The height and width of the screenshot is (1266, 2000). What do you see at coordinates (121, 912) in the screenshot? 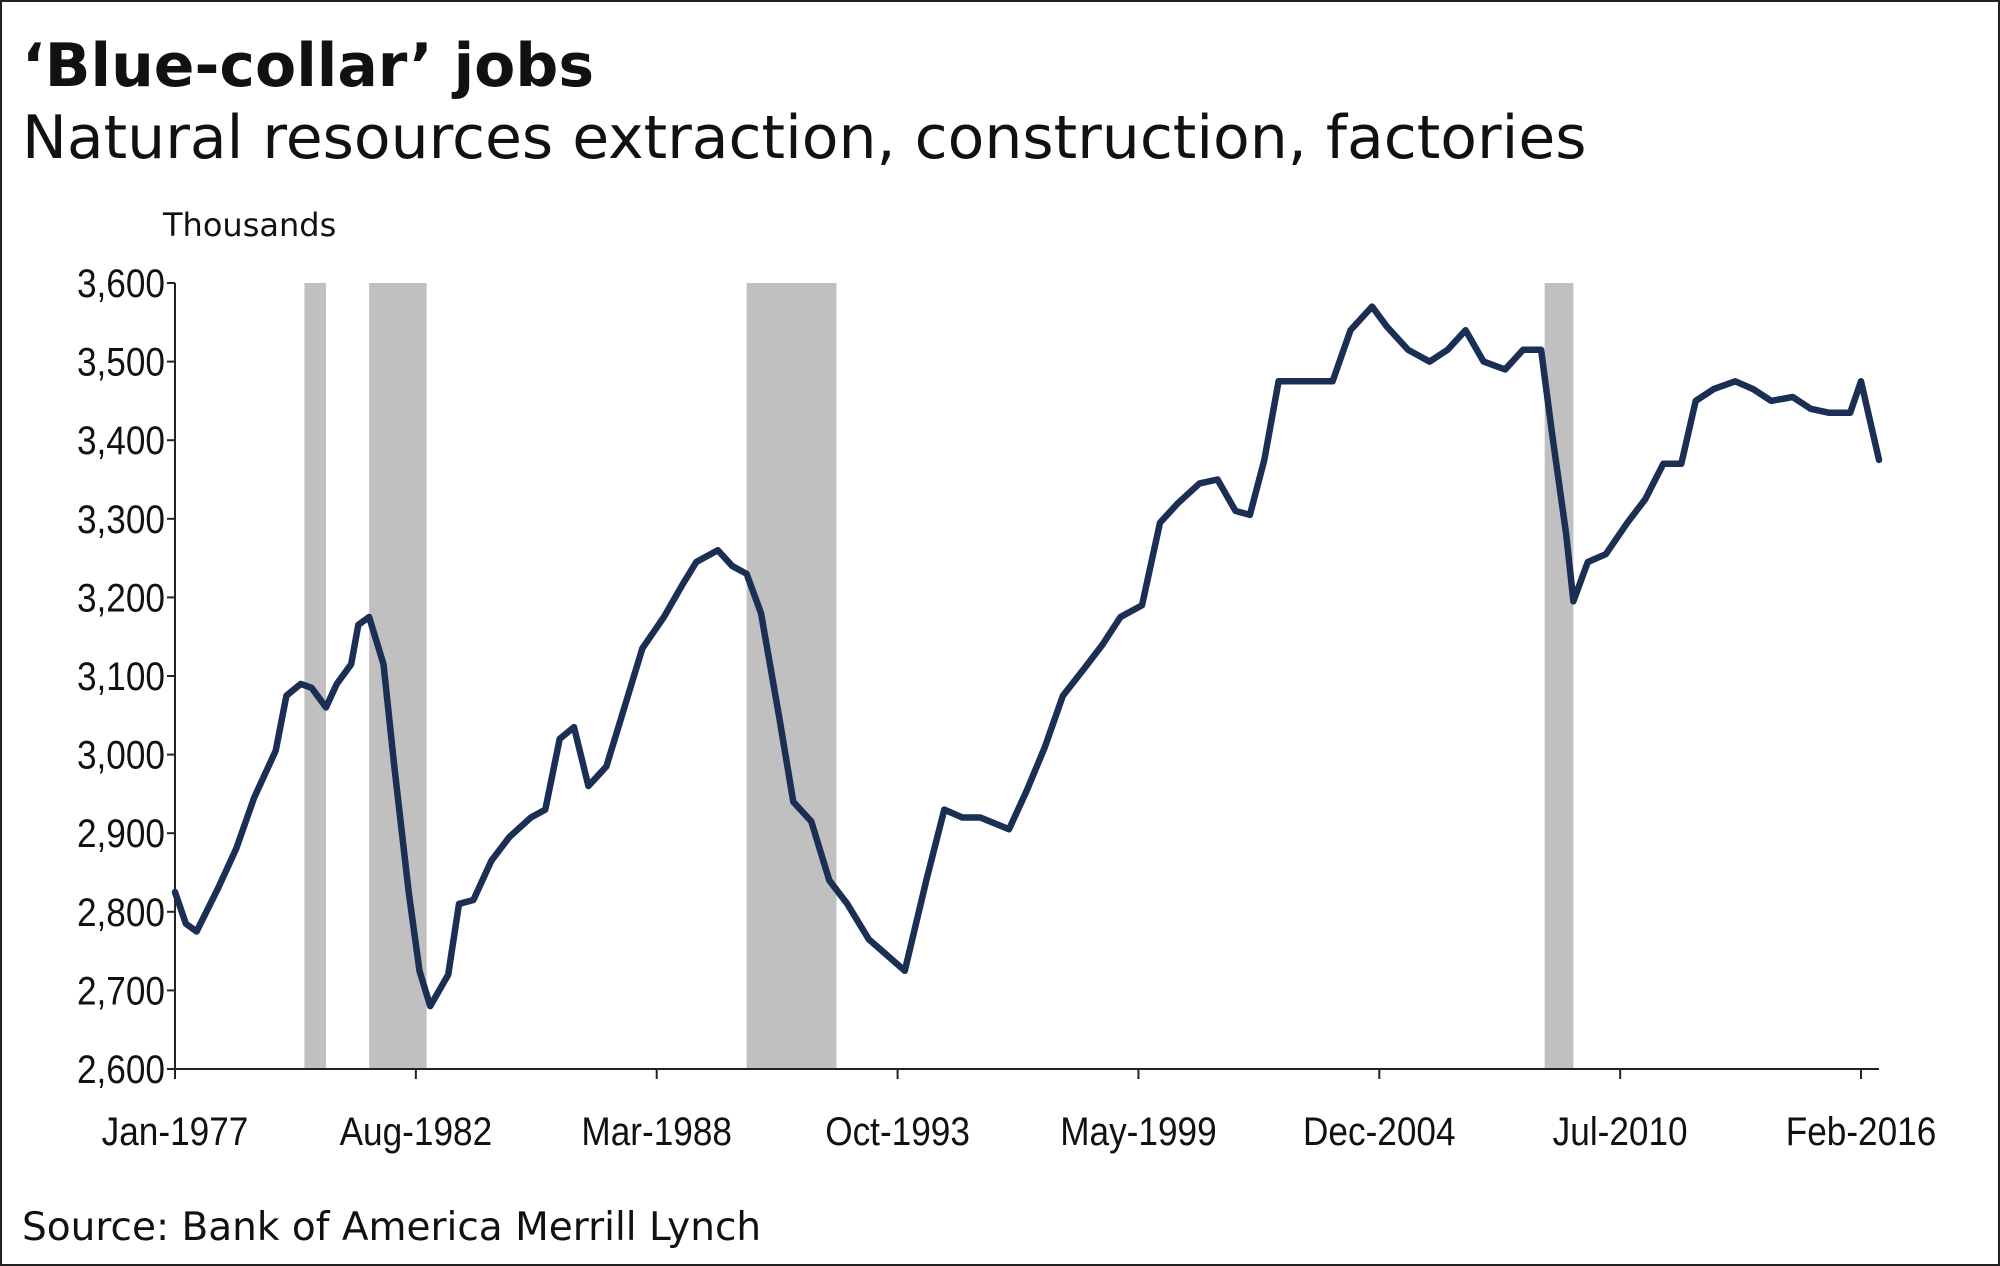
I see `y-tick-label: 2,800` at bounding box center [121, 912].